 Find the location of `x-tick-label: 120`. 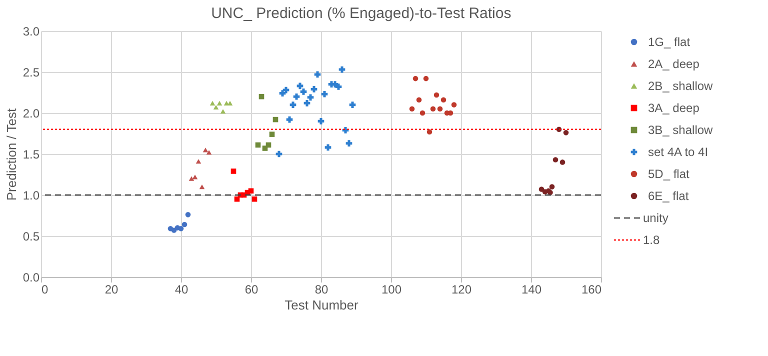

x-tick-label: 120 is located at coordinates (461, 289).